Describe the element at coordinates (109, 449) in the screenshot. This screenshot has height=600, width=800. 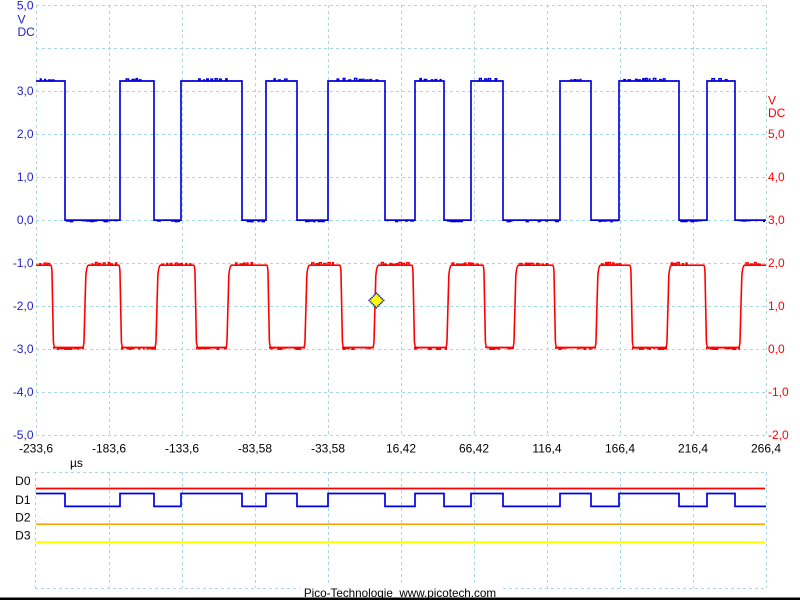
I see `svg-text: -183,6` at that location.